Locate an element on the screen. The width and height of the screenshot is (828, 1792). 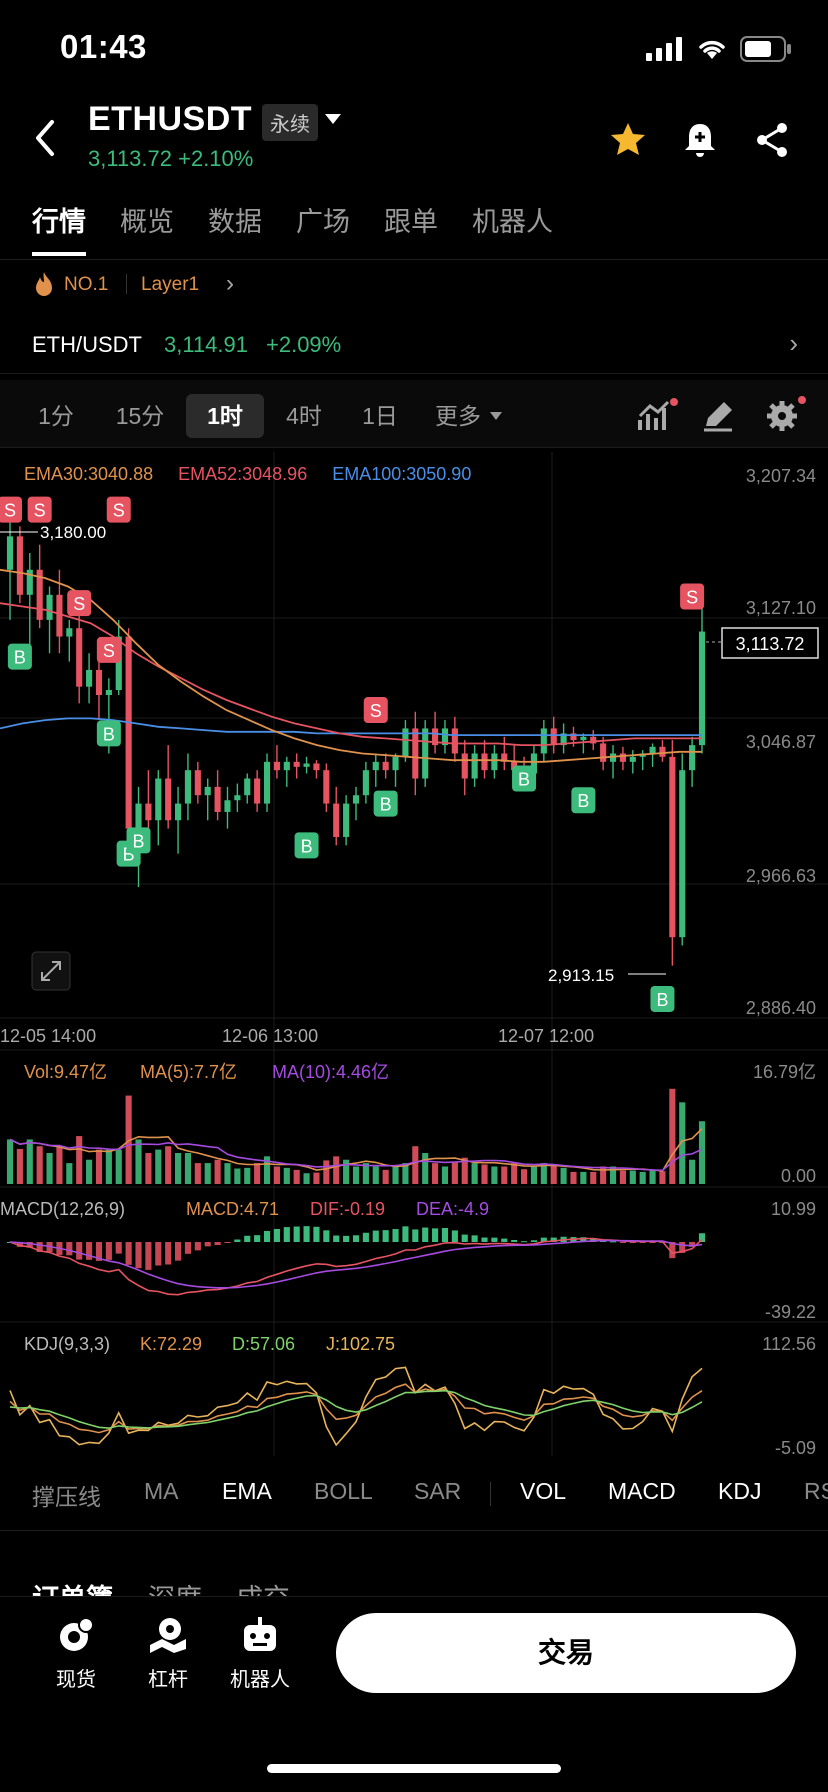
kdj-k-label: K:72.29 is located at coordinates (171, 1344).